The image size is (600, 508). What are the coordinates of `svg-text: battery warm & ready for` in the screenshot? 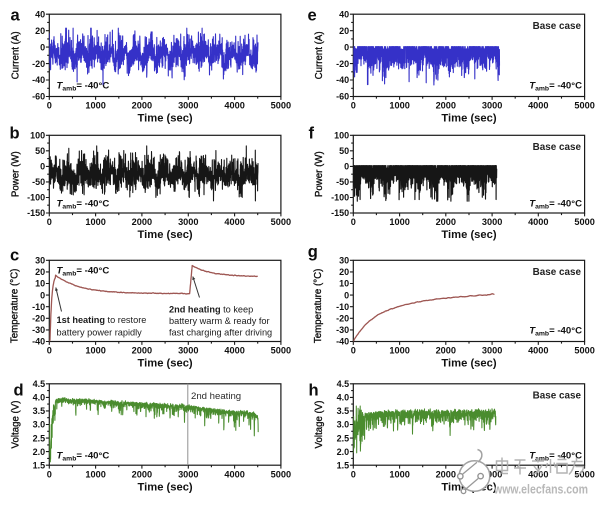 It's located at (219, 321).